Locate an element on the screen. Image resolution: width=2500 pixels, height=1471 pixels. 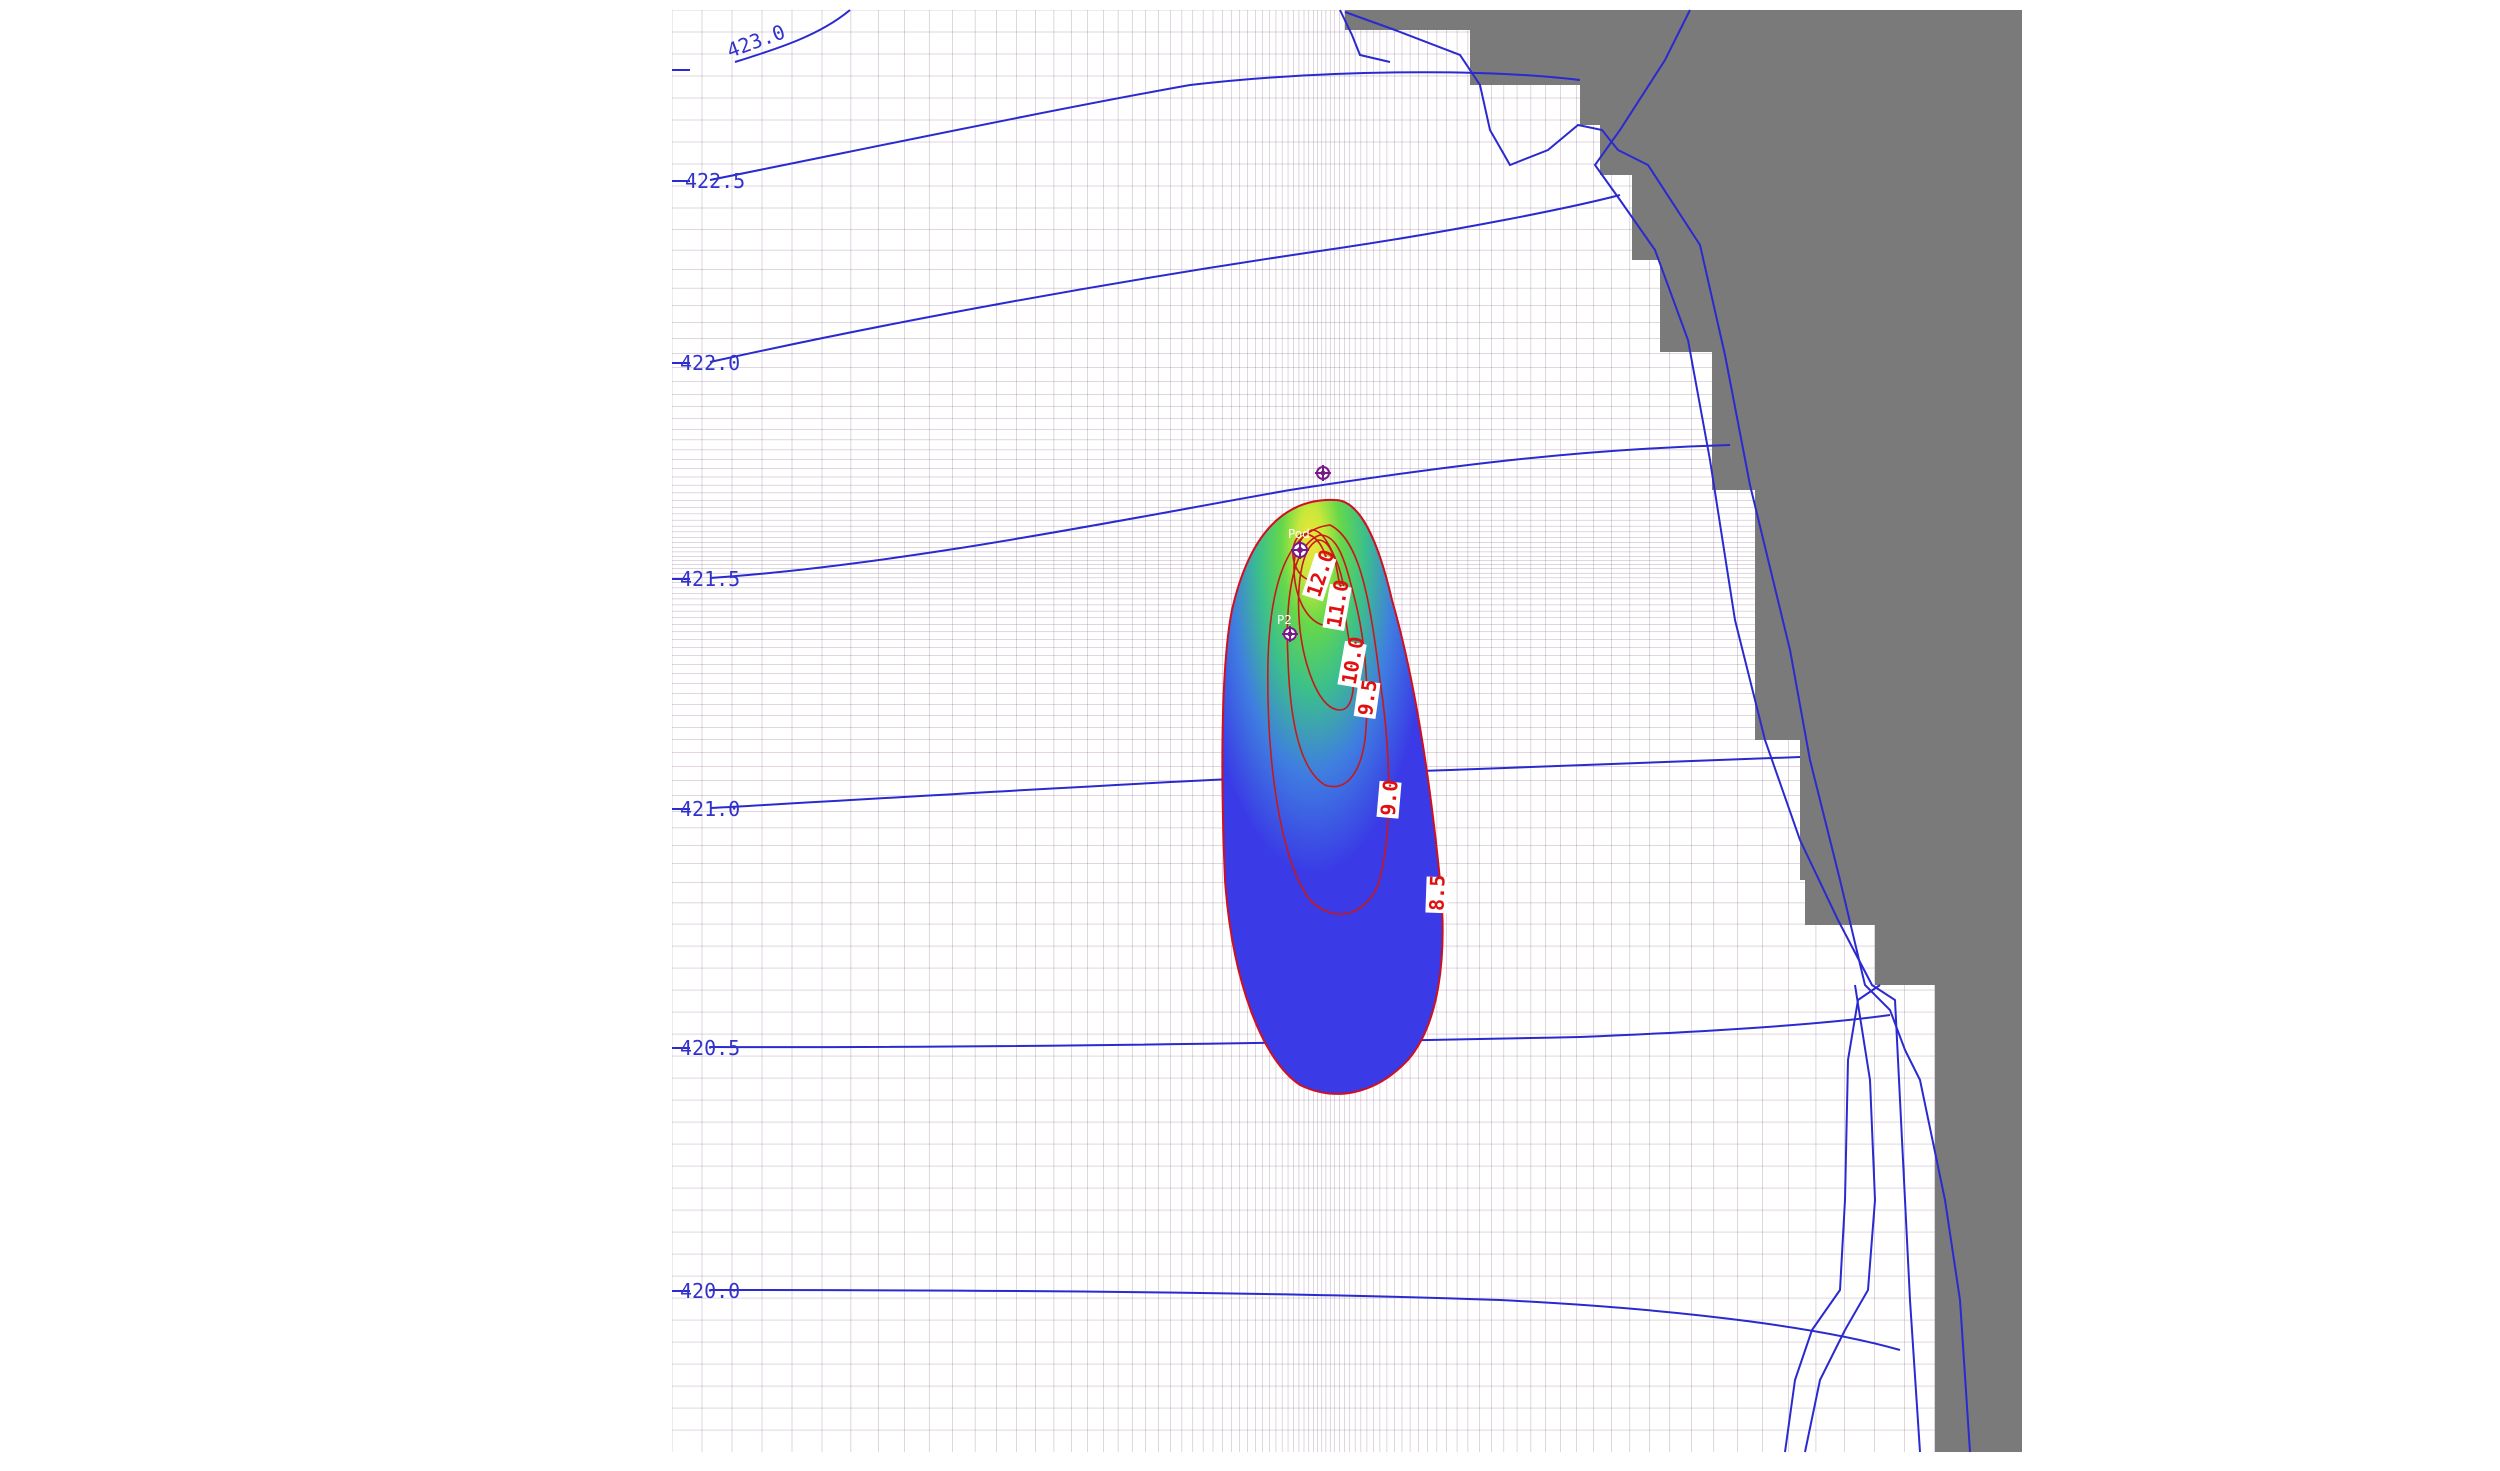
well-marker-north is located at coordinates (1323, 473).